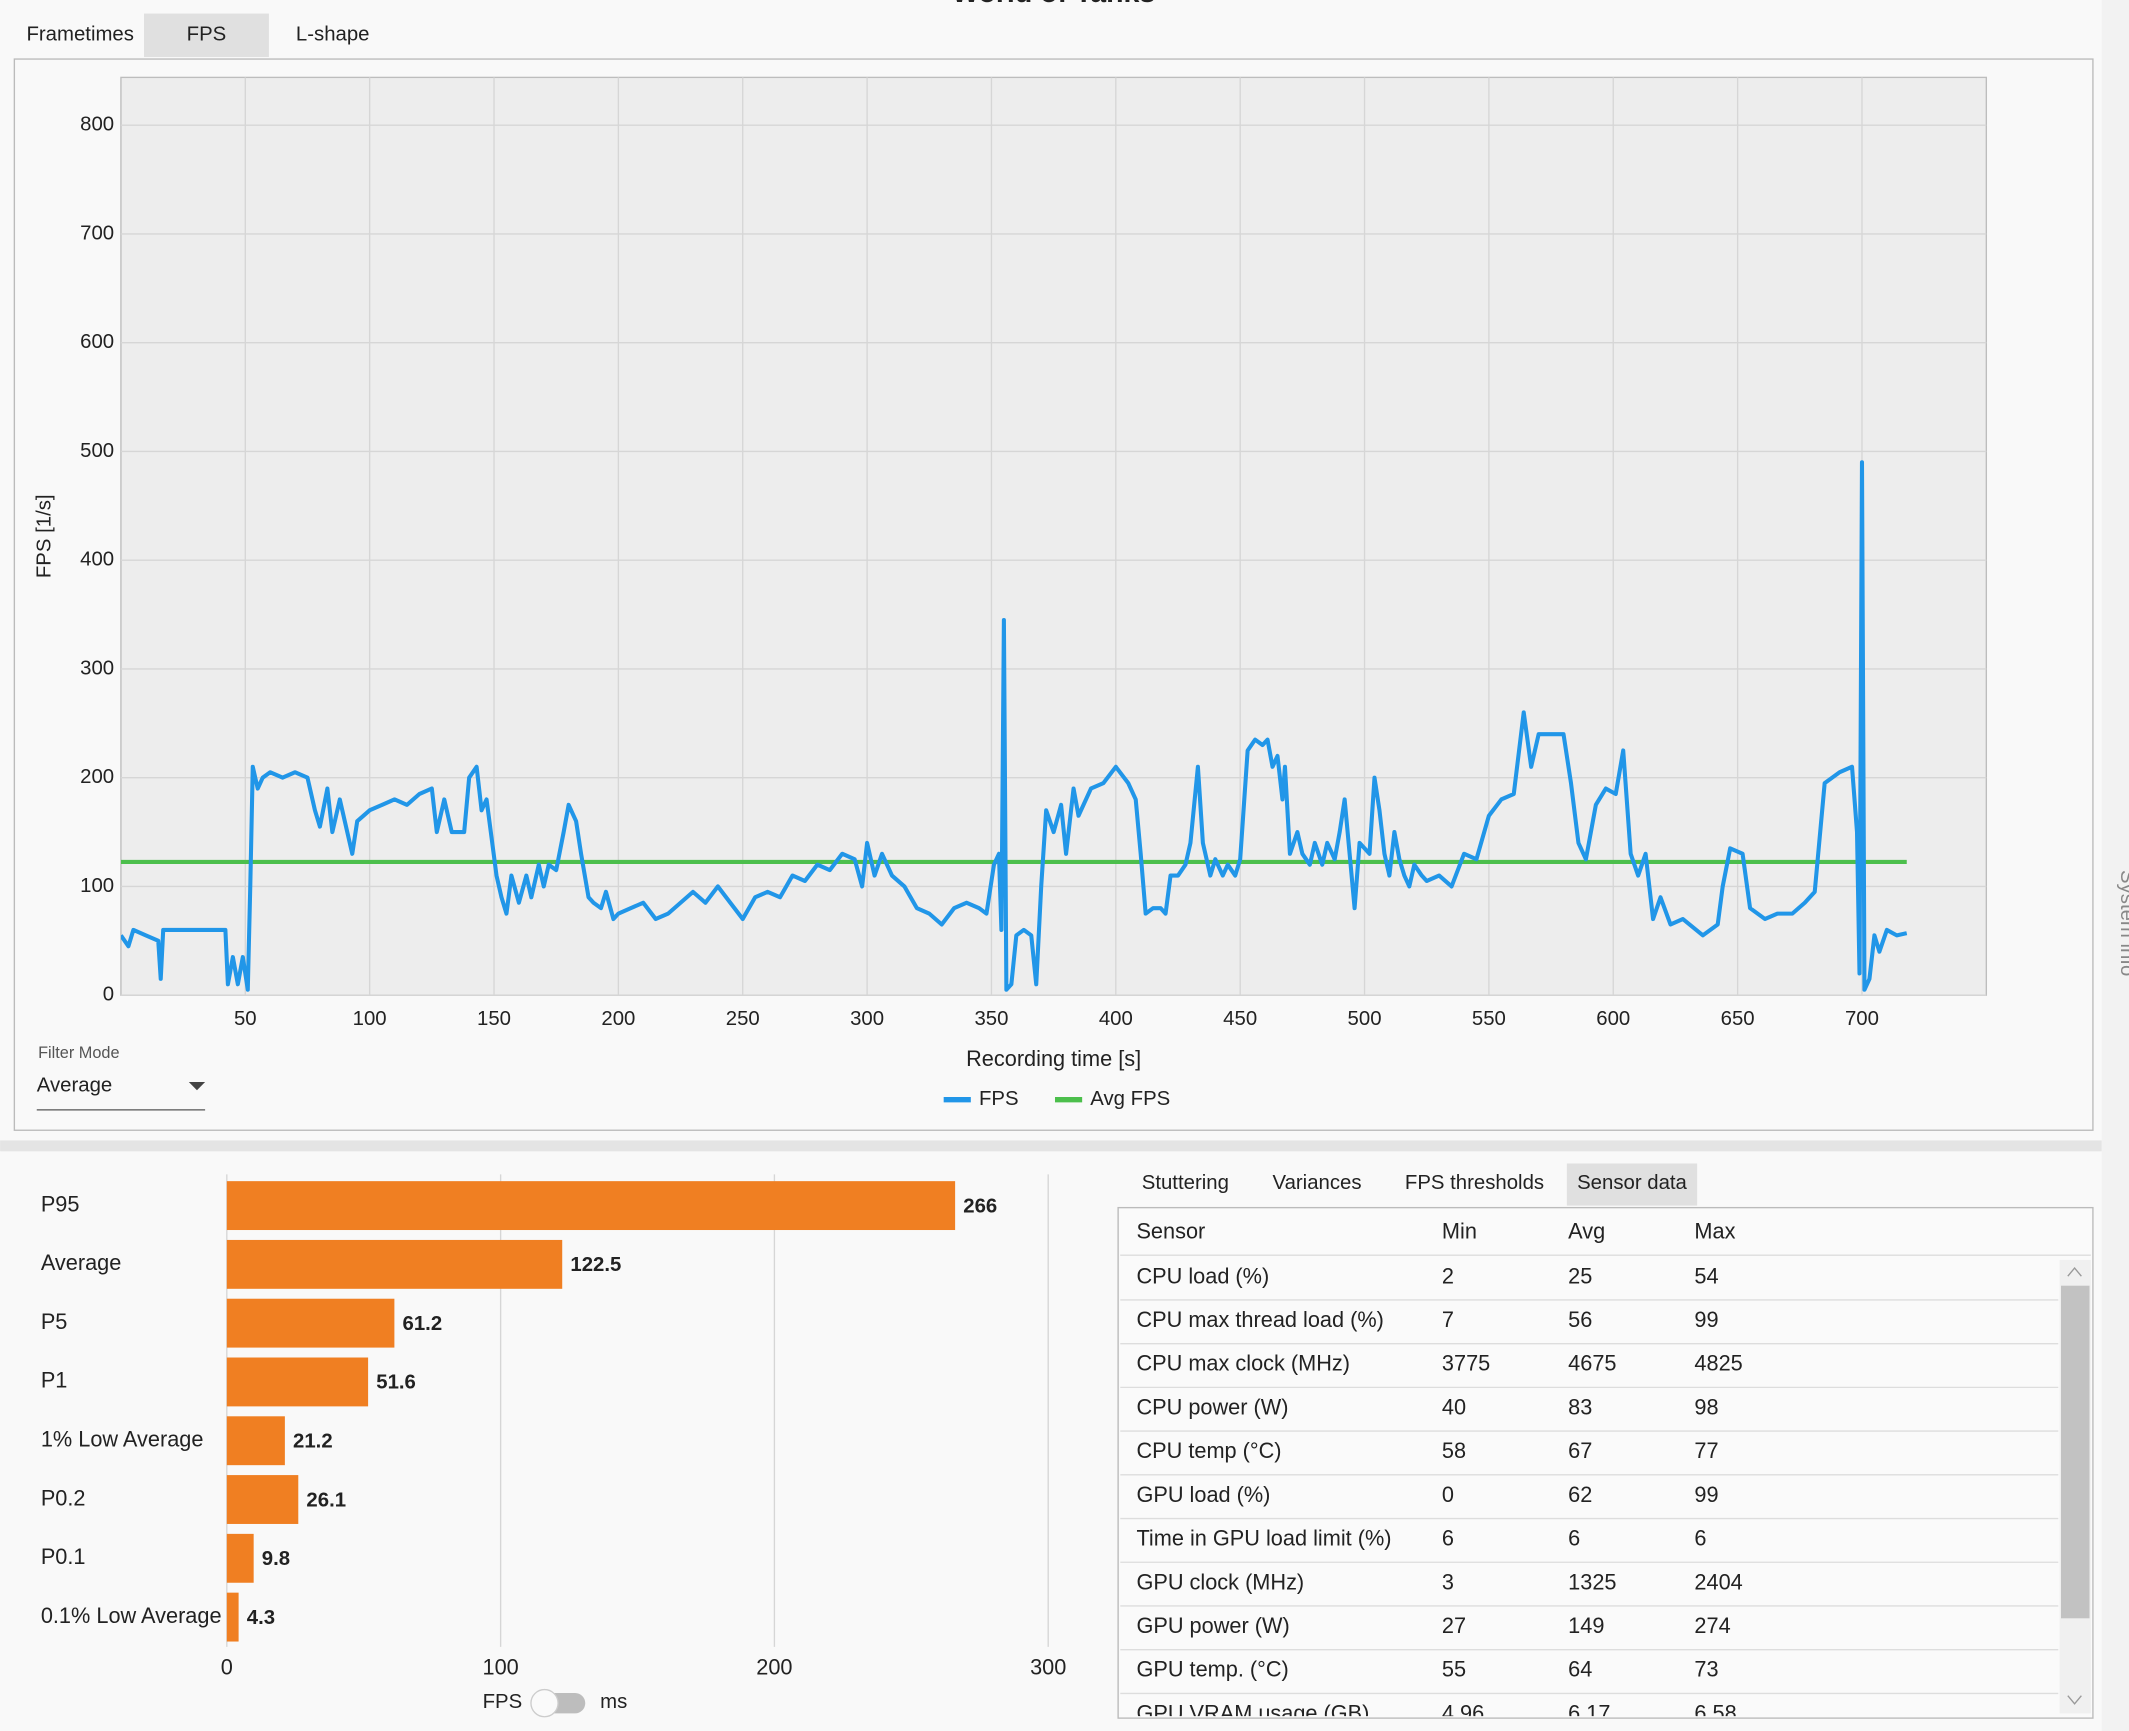 Image resolution: width=2129 pixels, height=1731 pixels. What do you see at coordinates (81, 1262) in the screenshot?
I see `category-label: Average` at bounding box center [81, 1262].